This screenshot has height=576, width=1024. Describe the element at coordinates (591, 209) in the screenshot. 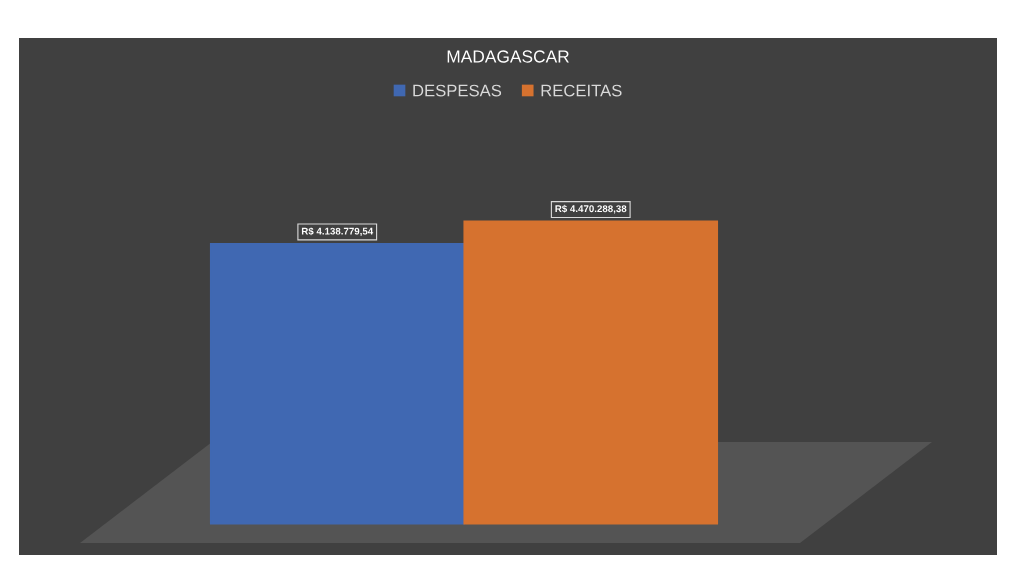

I see `data-label: R$ 4.470.288,38` at that location.